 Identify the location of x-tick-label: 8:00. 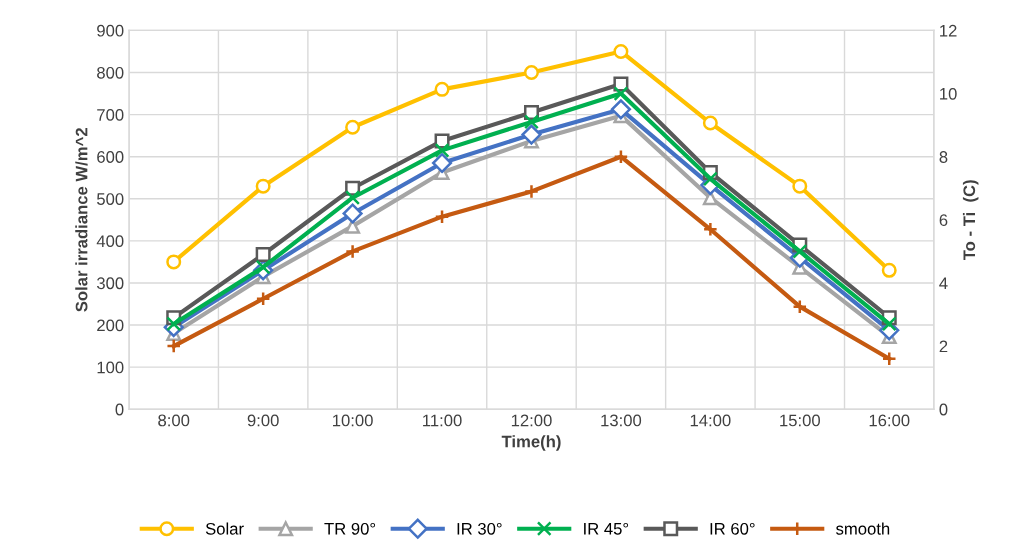
(174, 420).